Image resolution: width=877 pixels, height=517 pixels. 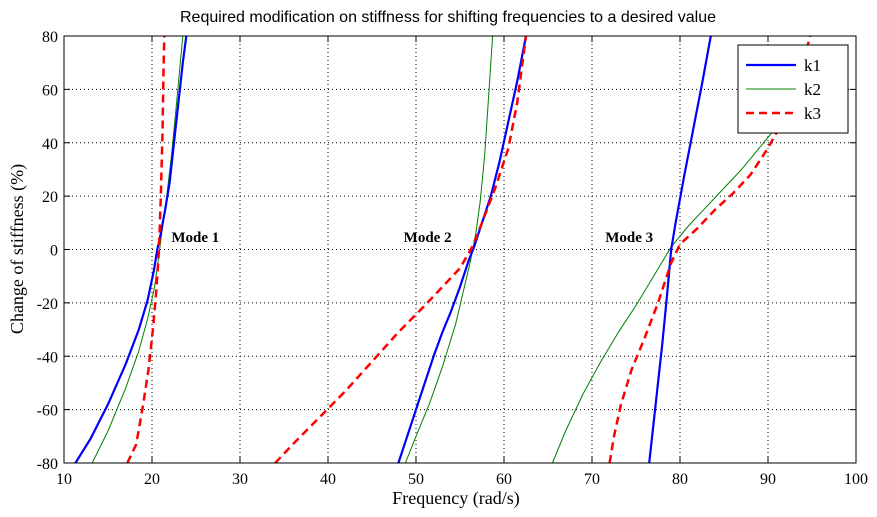 I want to click on mode-label: Mode 2, so click(x=428, y=238).